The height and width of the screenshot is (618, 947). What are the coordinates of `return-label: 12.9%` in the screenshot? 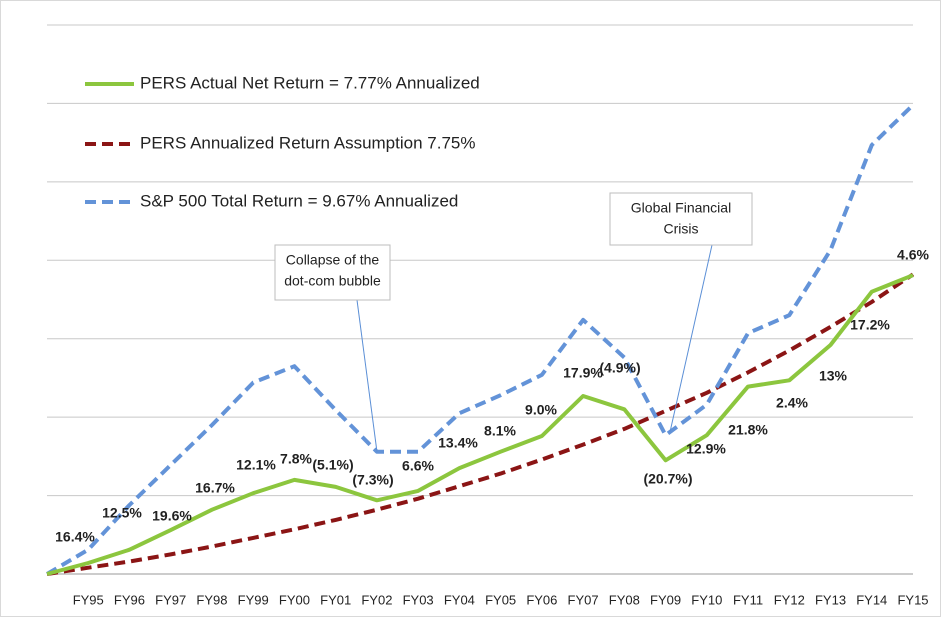 It's located at (706, 449).